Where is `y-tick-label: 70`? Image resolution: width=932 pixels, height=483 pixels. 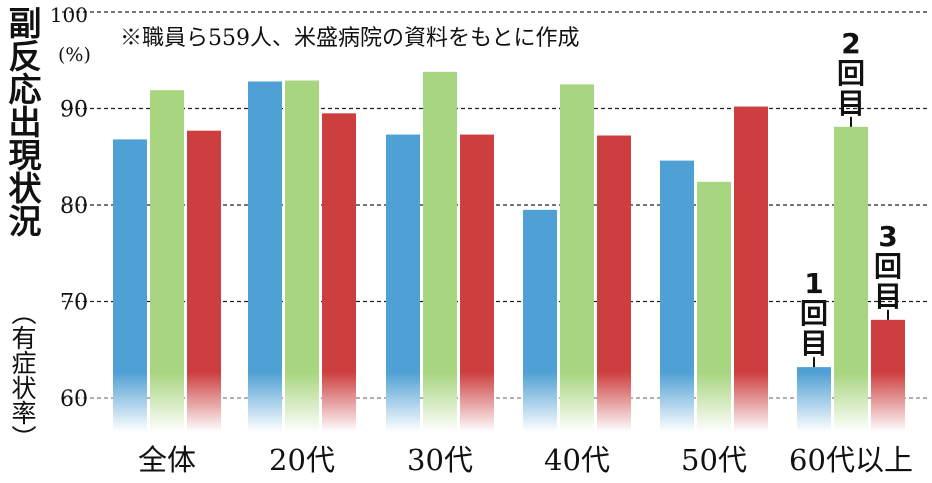 y-tick-label: 70 is located at coordinates (74, 303).